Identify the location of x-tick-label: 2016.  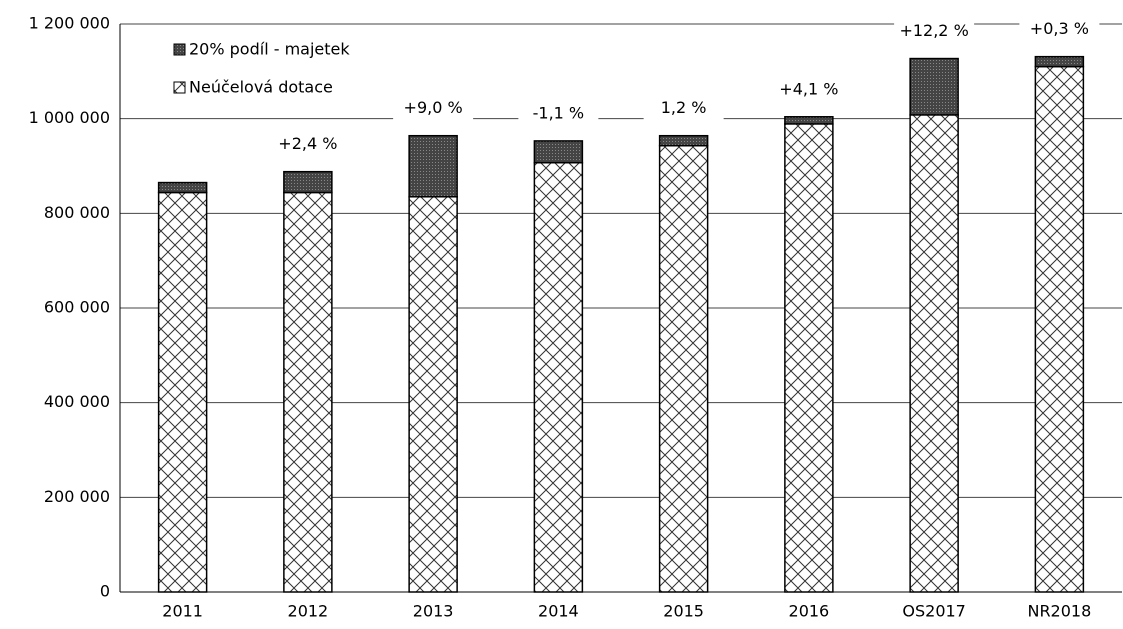
(809, 611).